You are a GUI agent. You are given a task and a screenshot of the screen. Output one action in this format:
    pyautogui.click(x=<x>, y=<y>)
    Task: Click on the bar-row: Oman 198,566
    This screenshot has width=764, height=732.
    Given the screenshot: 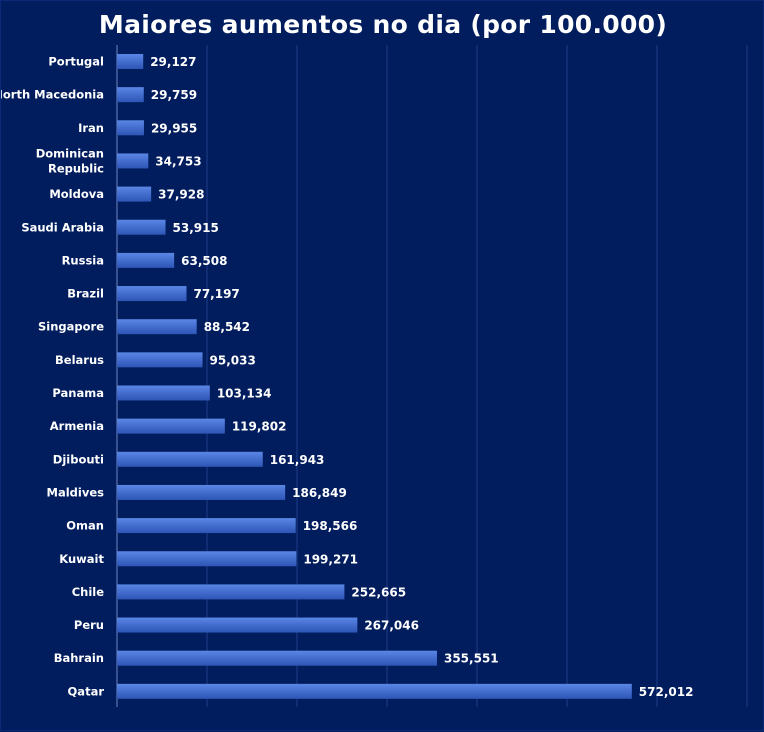 What is the action you would take?
    pyautogui.click(x=212, y=526)
    